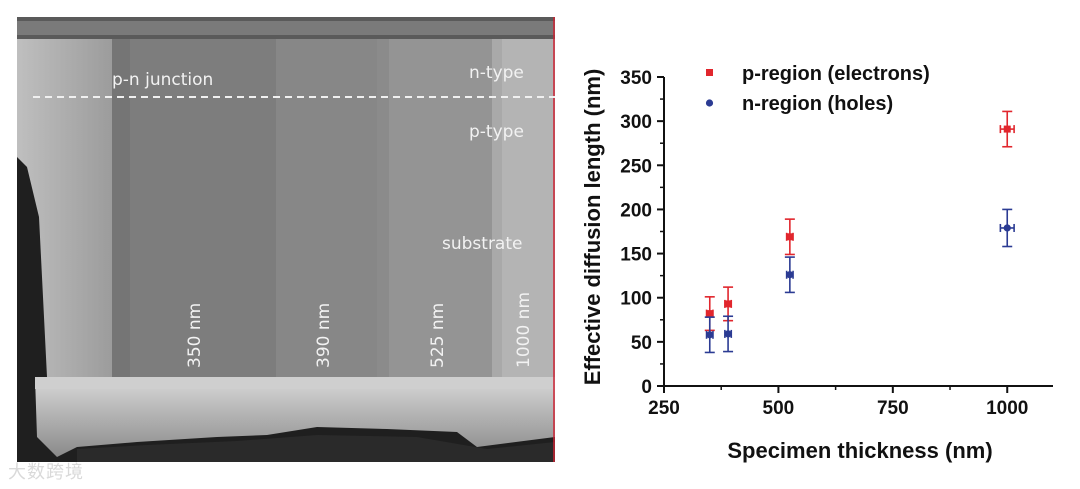 This screenshot has height=489, width=1080. Describe the element at coordinates (817, 104) in the screenshot. I see `legend-label: n-region (holes)` at that location.